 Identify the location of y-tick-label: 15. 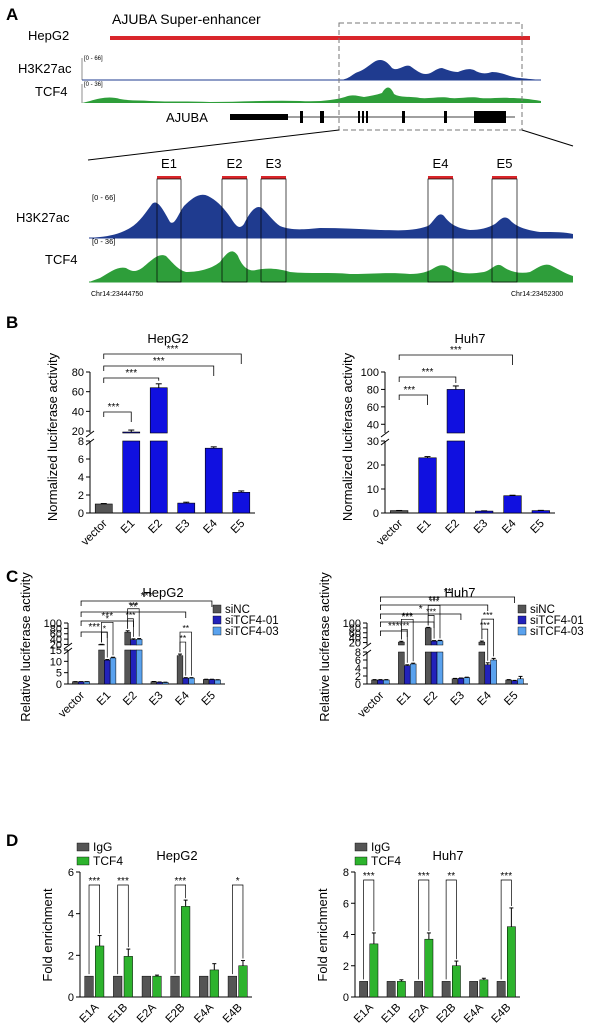
(56, 651).